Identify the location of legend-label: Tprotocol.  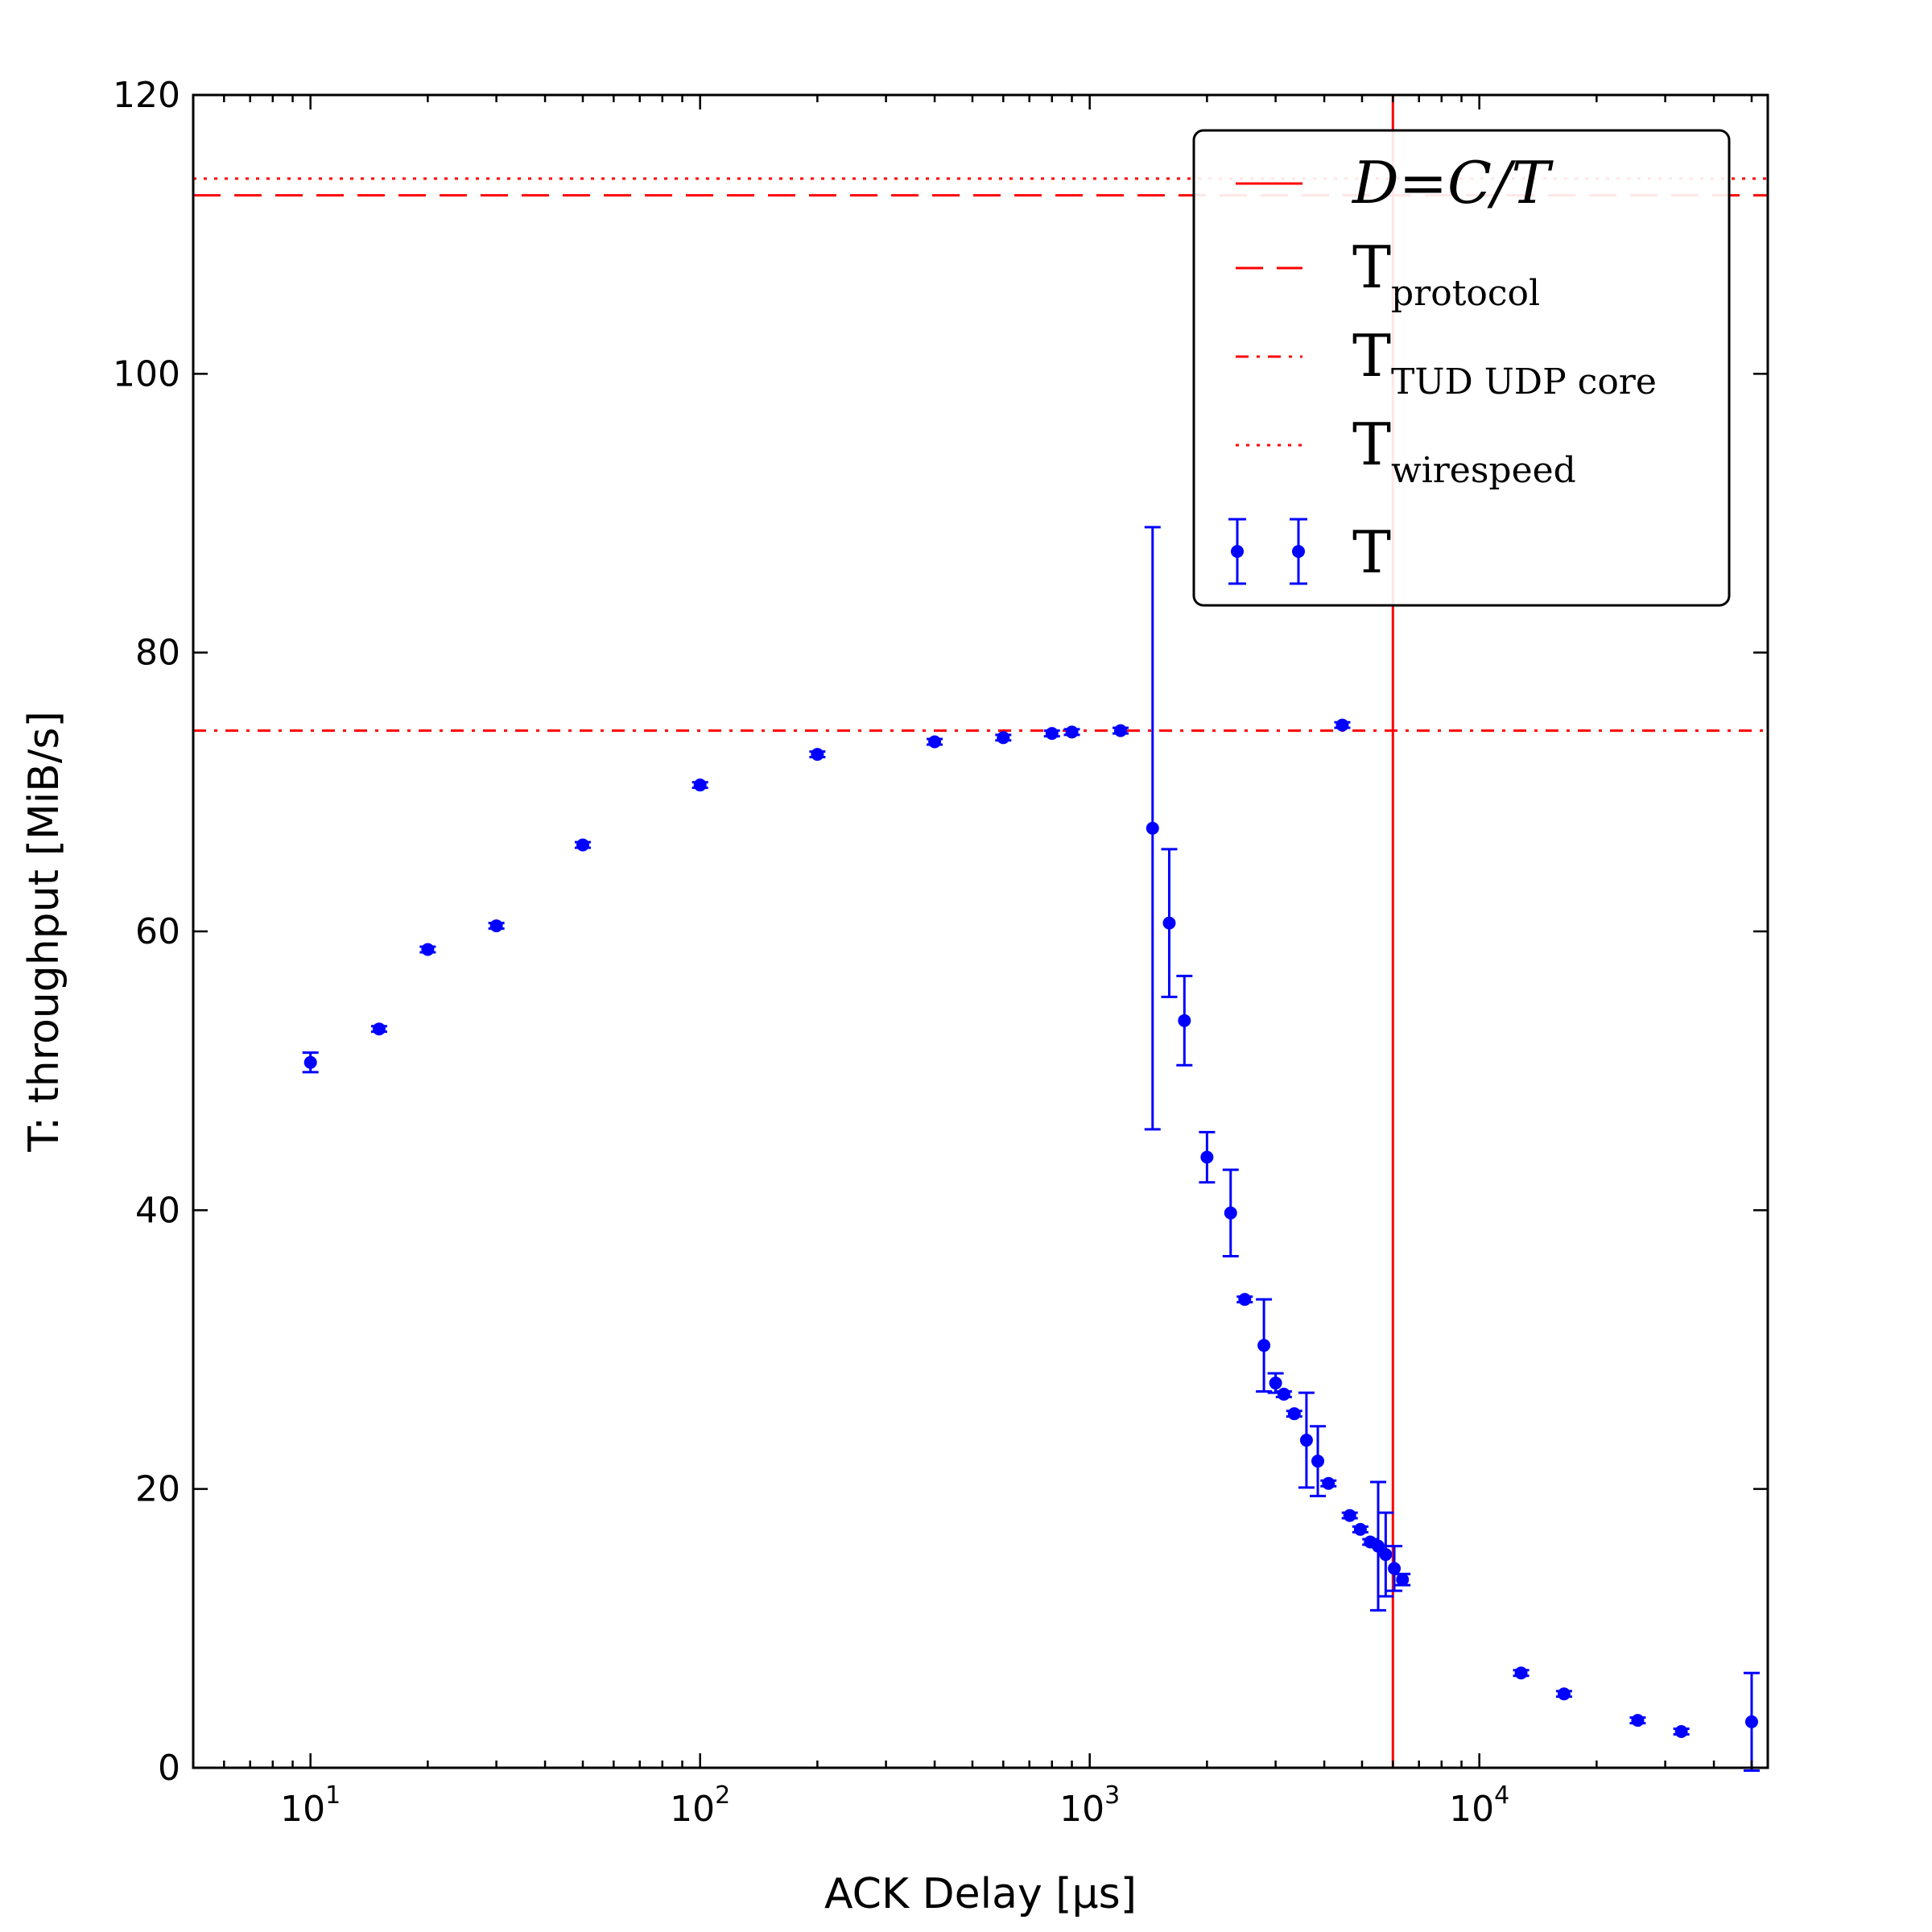
(1446, 273).